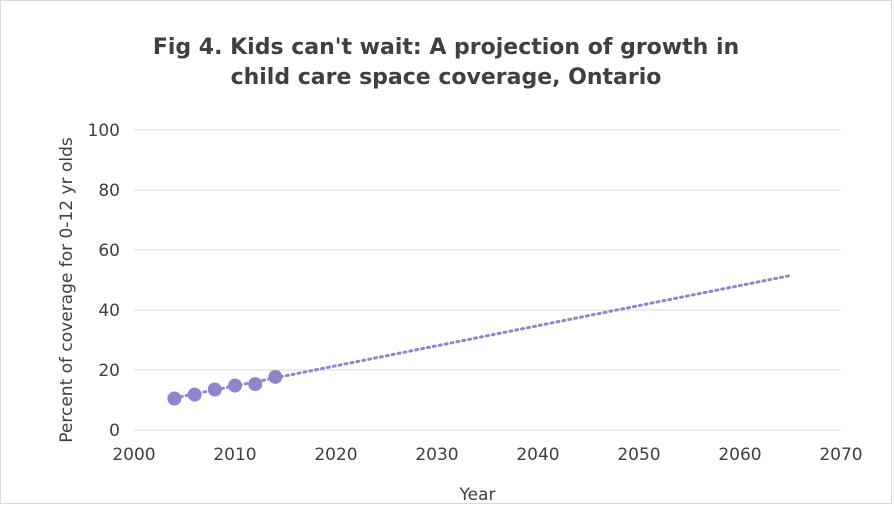  Describe the element at coordinates (487, 455) in the screenshot. I see `x-tick-labels: 2000 2010 2020 2030 2040 2050 2060 2070` at that location.